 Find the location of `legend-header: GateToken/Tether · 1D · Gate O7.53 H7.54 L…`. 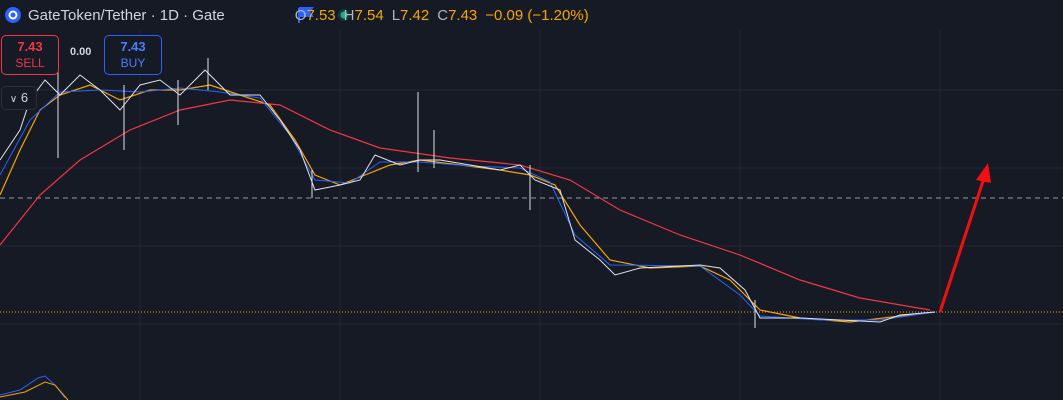

legend-header: GateToken/Tether · 1D · Gate O7.53 H7.54 L… is located at coordinates (294, 15).